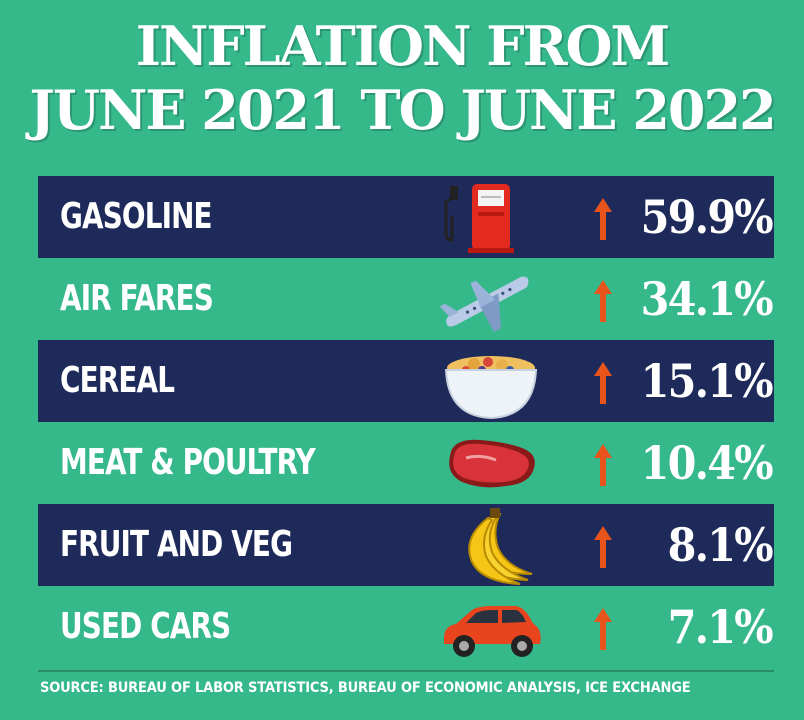 Image resolution: width=804 pixels, height=720 pixels. What do you see at coordinates (176, 544) in the screenshot?
I see `category-label: FRUIT AND VEG` at bounding box center [176, 544].